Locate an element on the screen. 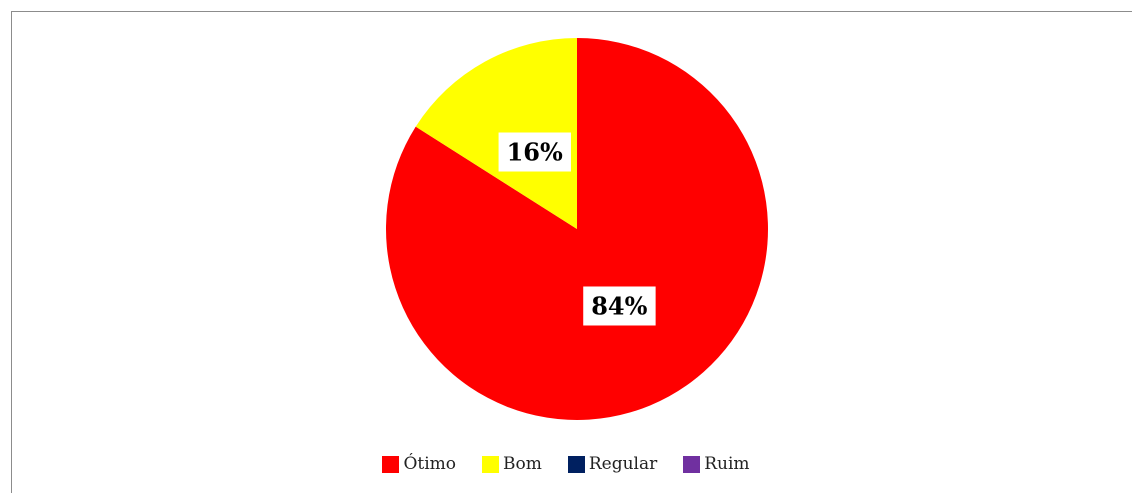 This screenshot has height=493, width=1132. data-label-bom: 16% is located at coordinates (534, 152).